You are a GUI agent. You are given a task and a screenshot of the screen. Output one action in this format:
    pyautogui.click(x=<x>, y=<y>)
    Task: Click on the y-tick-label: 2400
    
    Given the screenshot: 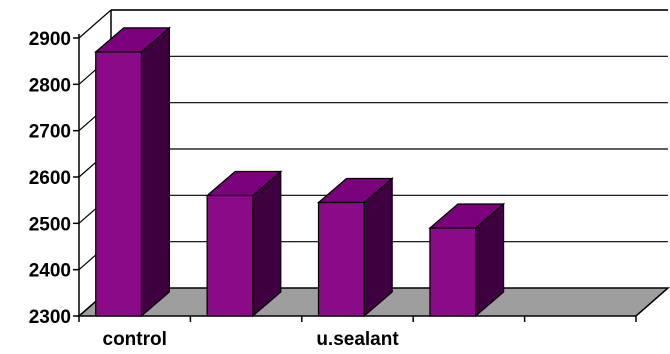 What is the action you would take?
    pyautogui.click(x=50, y=271)
    